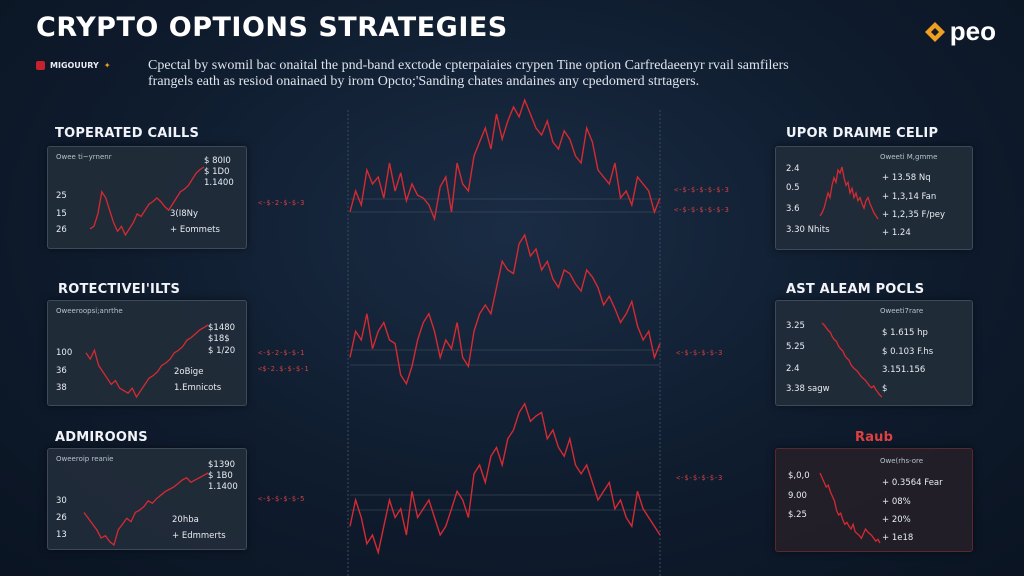  I want to click on panel-value: 15, so click(61, 214).